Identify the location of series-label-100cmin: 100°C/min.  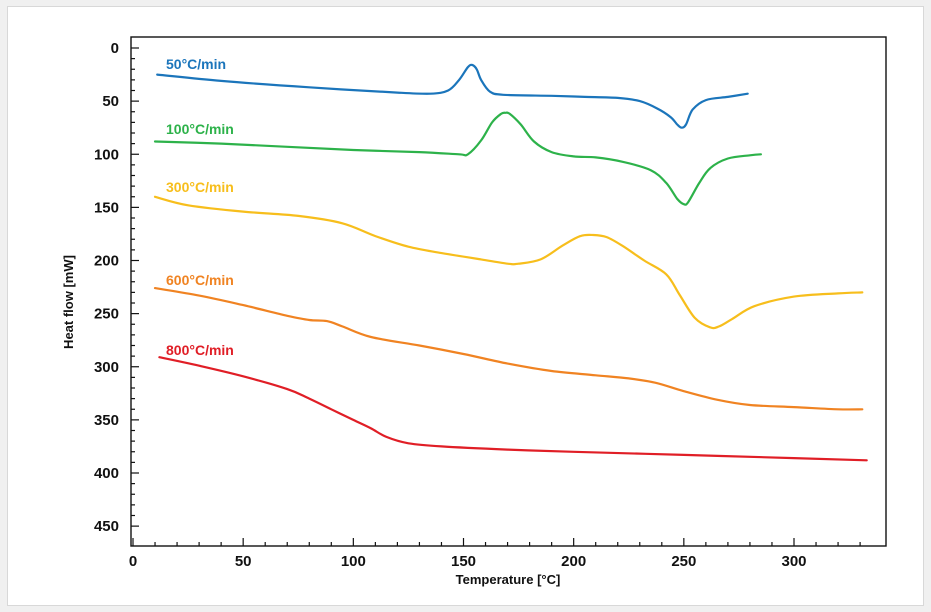
(200, 129).